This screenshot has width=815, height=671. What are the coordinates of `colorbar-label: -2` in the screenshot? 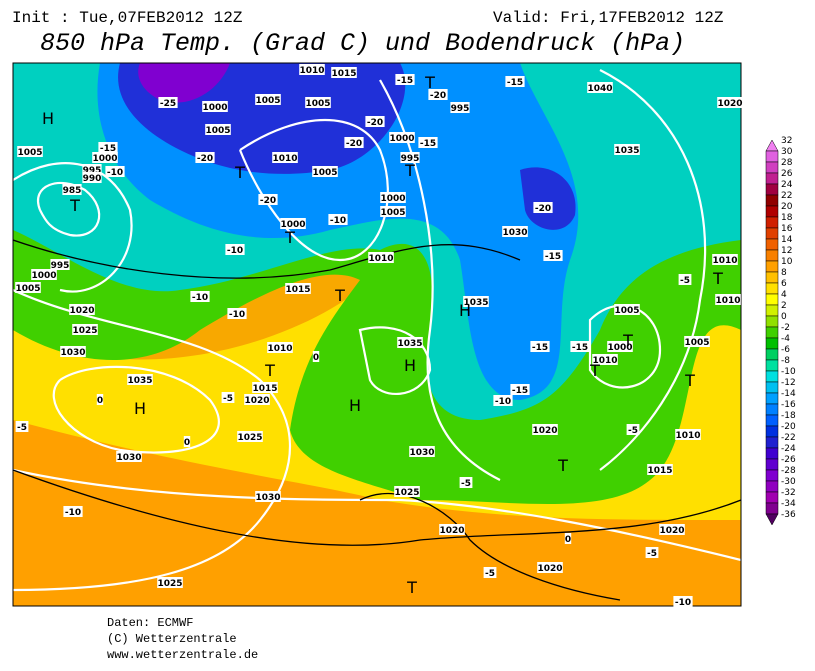 It's located at (785, 328).